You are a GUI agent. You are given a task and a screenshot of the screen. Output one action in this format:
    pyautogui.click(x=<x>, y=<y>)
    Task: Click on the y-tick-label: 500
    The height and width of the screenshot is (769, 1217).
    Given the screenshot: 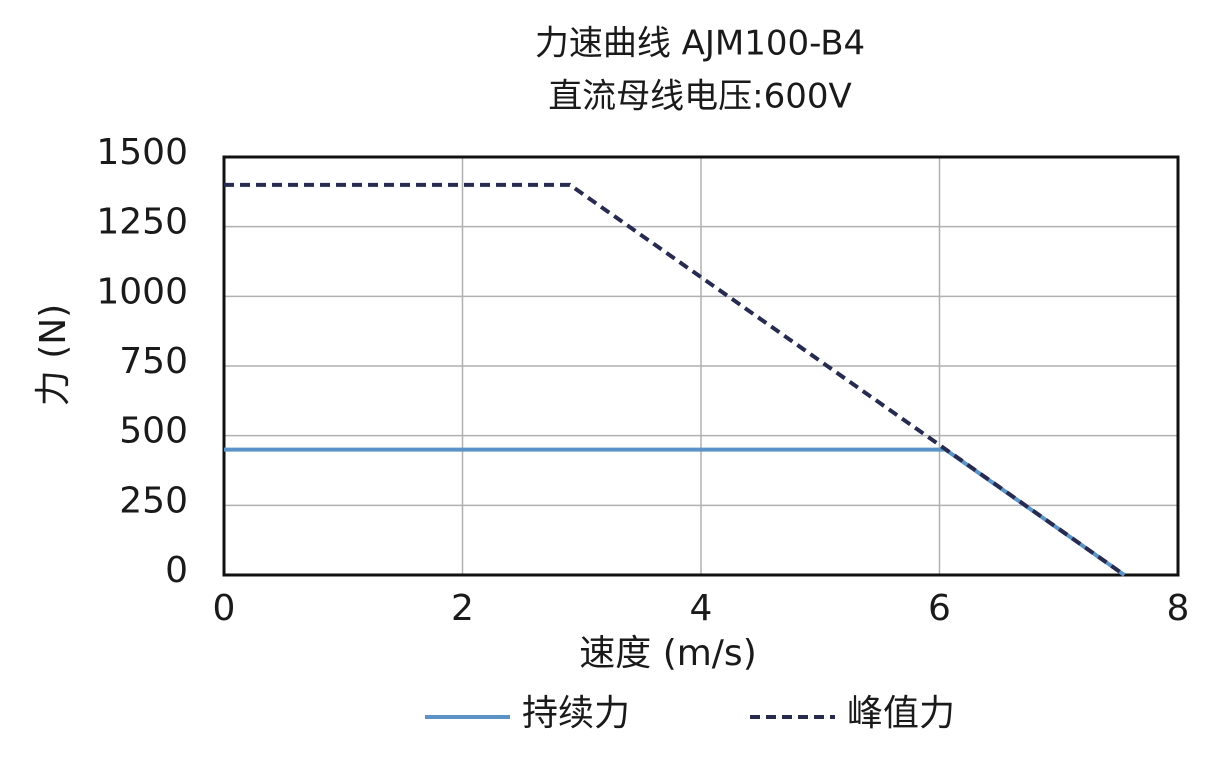 What is the action you would take?
    pyautogui.click(x=153, y=431)
    